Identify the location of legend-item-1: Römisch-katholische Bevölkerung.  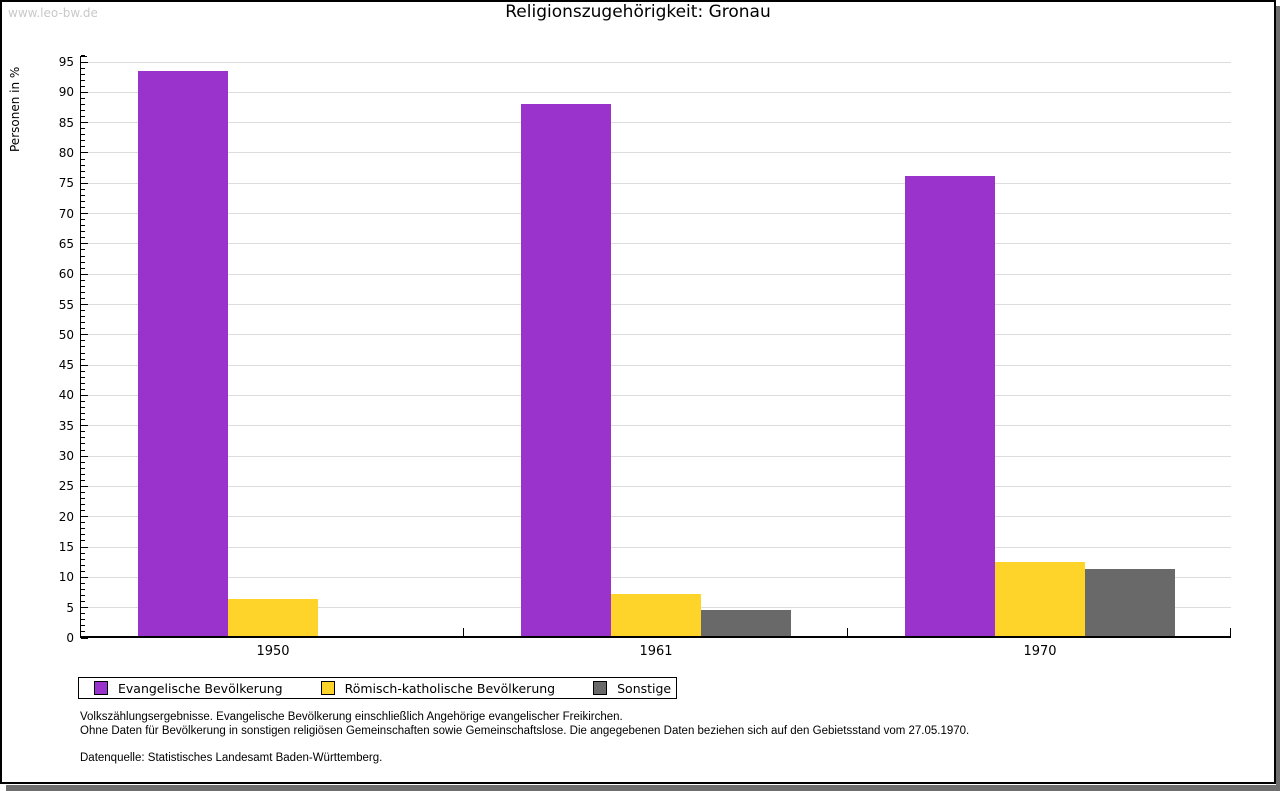
(438, 688).